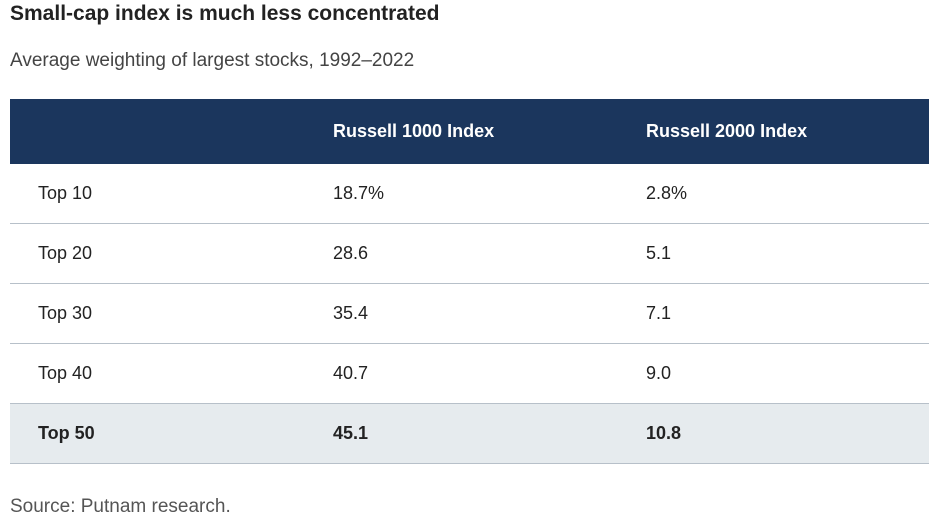 This screenshot has width=938, height=520. What do you see at coordinates (171, 313) in the screenshot?
I see `row-label: Top 30` at bounding box center [171, 313].